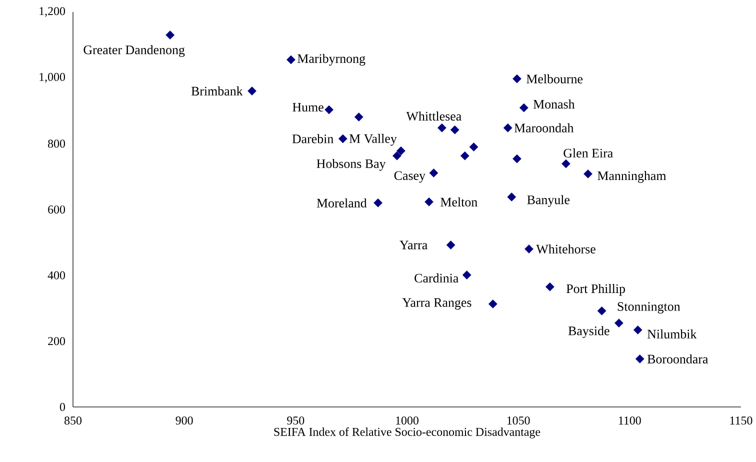  What do you see at coordinates (588, 153) in the screenshot?
I see `annotation: Glen Eira` at bounding box center [588, 153].